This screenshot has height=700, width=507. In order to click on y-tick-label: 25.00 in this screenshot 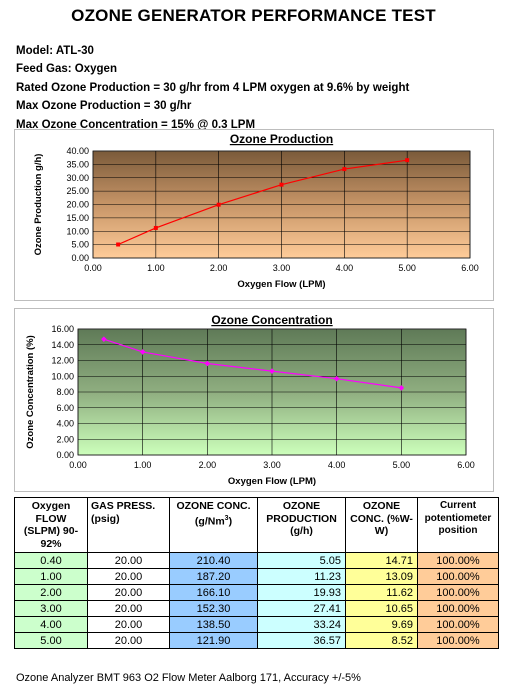, I will do `click(77, 191)`.